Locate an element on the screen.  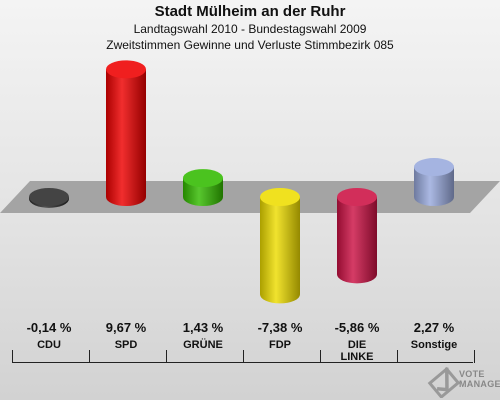
bar-cdu is located at coordinates (49, 198).